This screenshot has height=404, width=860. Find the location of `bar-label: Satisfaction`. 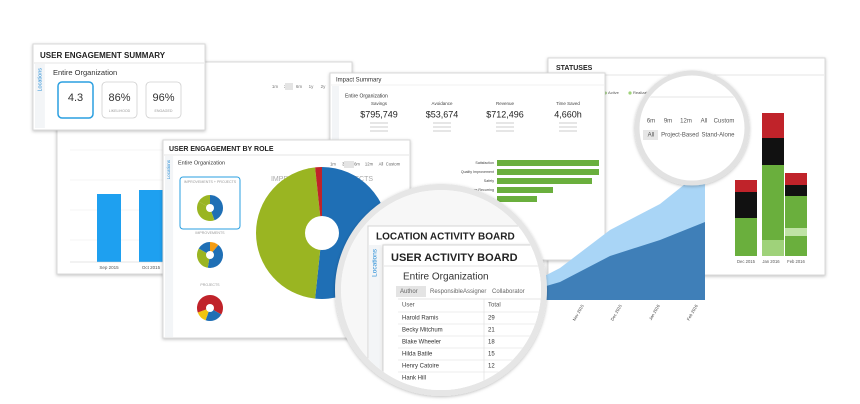

bar-label: Satisfaction is located at coordinates (484, 163).